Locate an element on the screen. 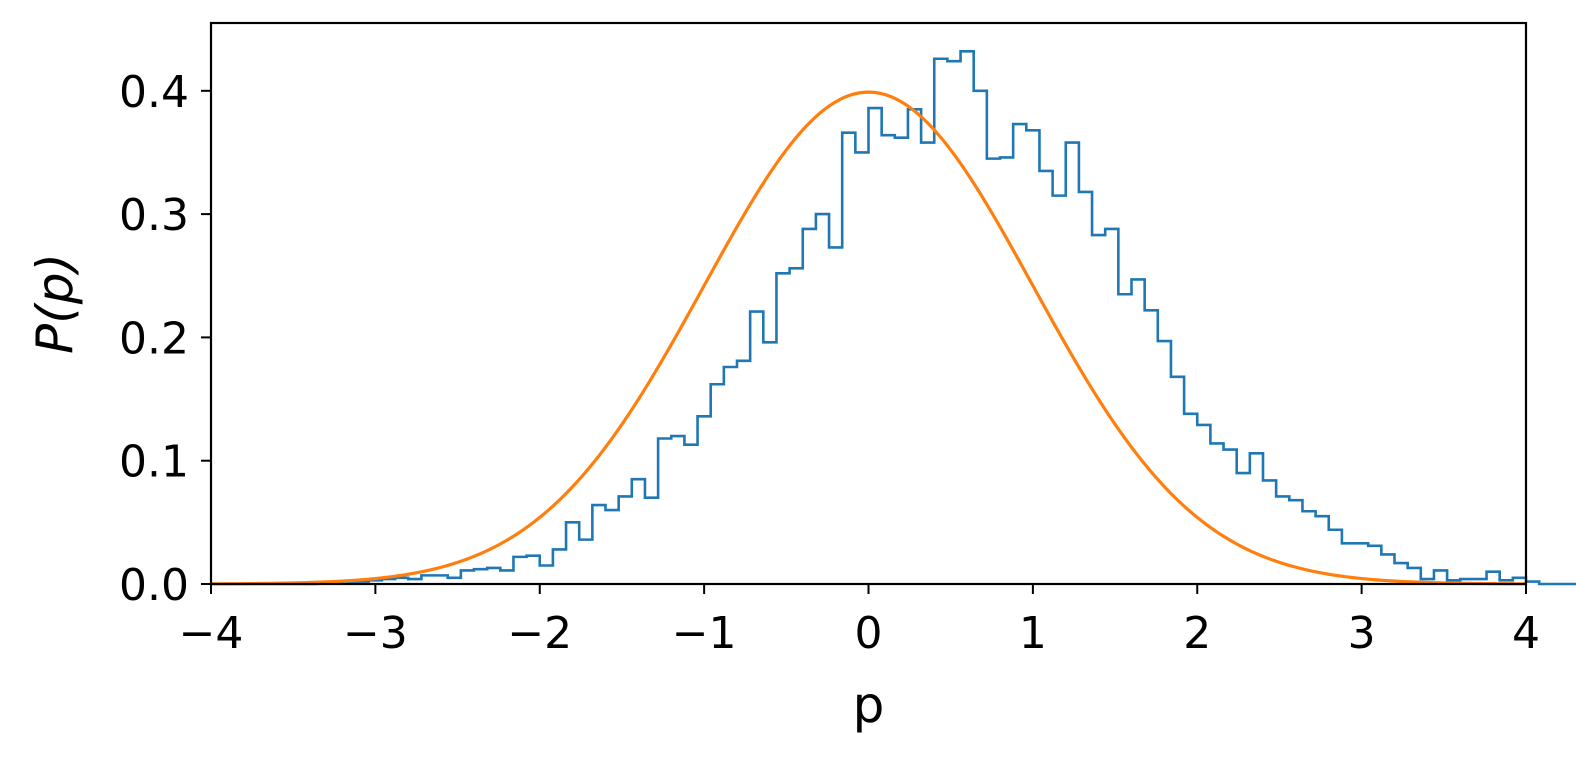  y-tick-label: 0.1 is located at coordinates (154, 462).